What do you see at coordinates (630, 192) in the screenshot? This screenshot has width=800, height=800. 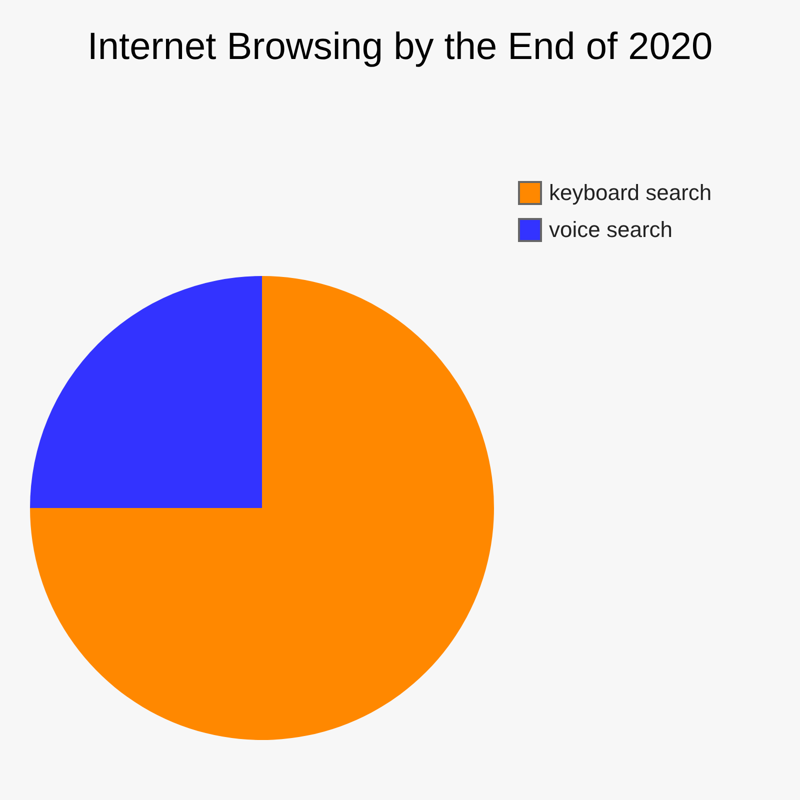 I see `legend-label: keyboard search` at bounding box center [630, 192].